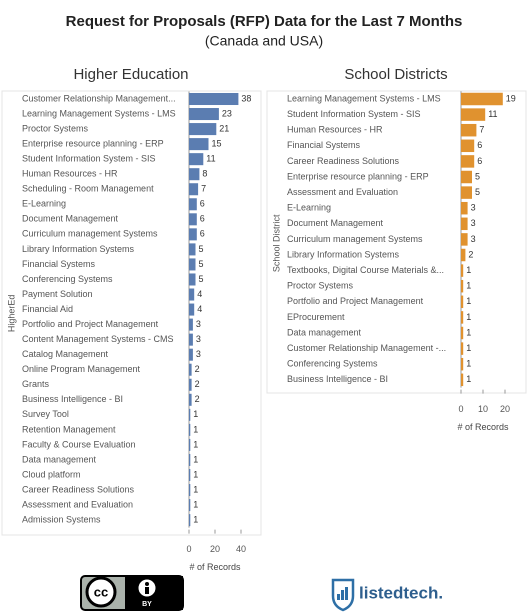  Describe the element at coordinates (217, 143) in the screenshot. I see `value-label: 15` at that location.